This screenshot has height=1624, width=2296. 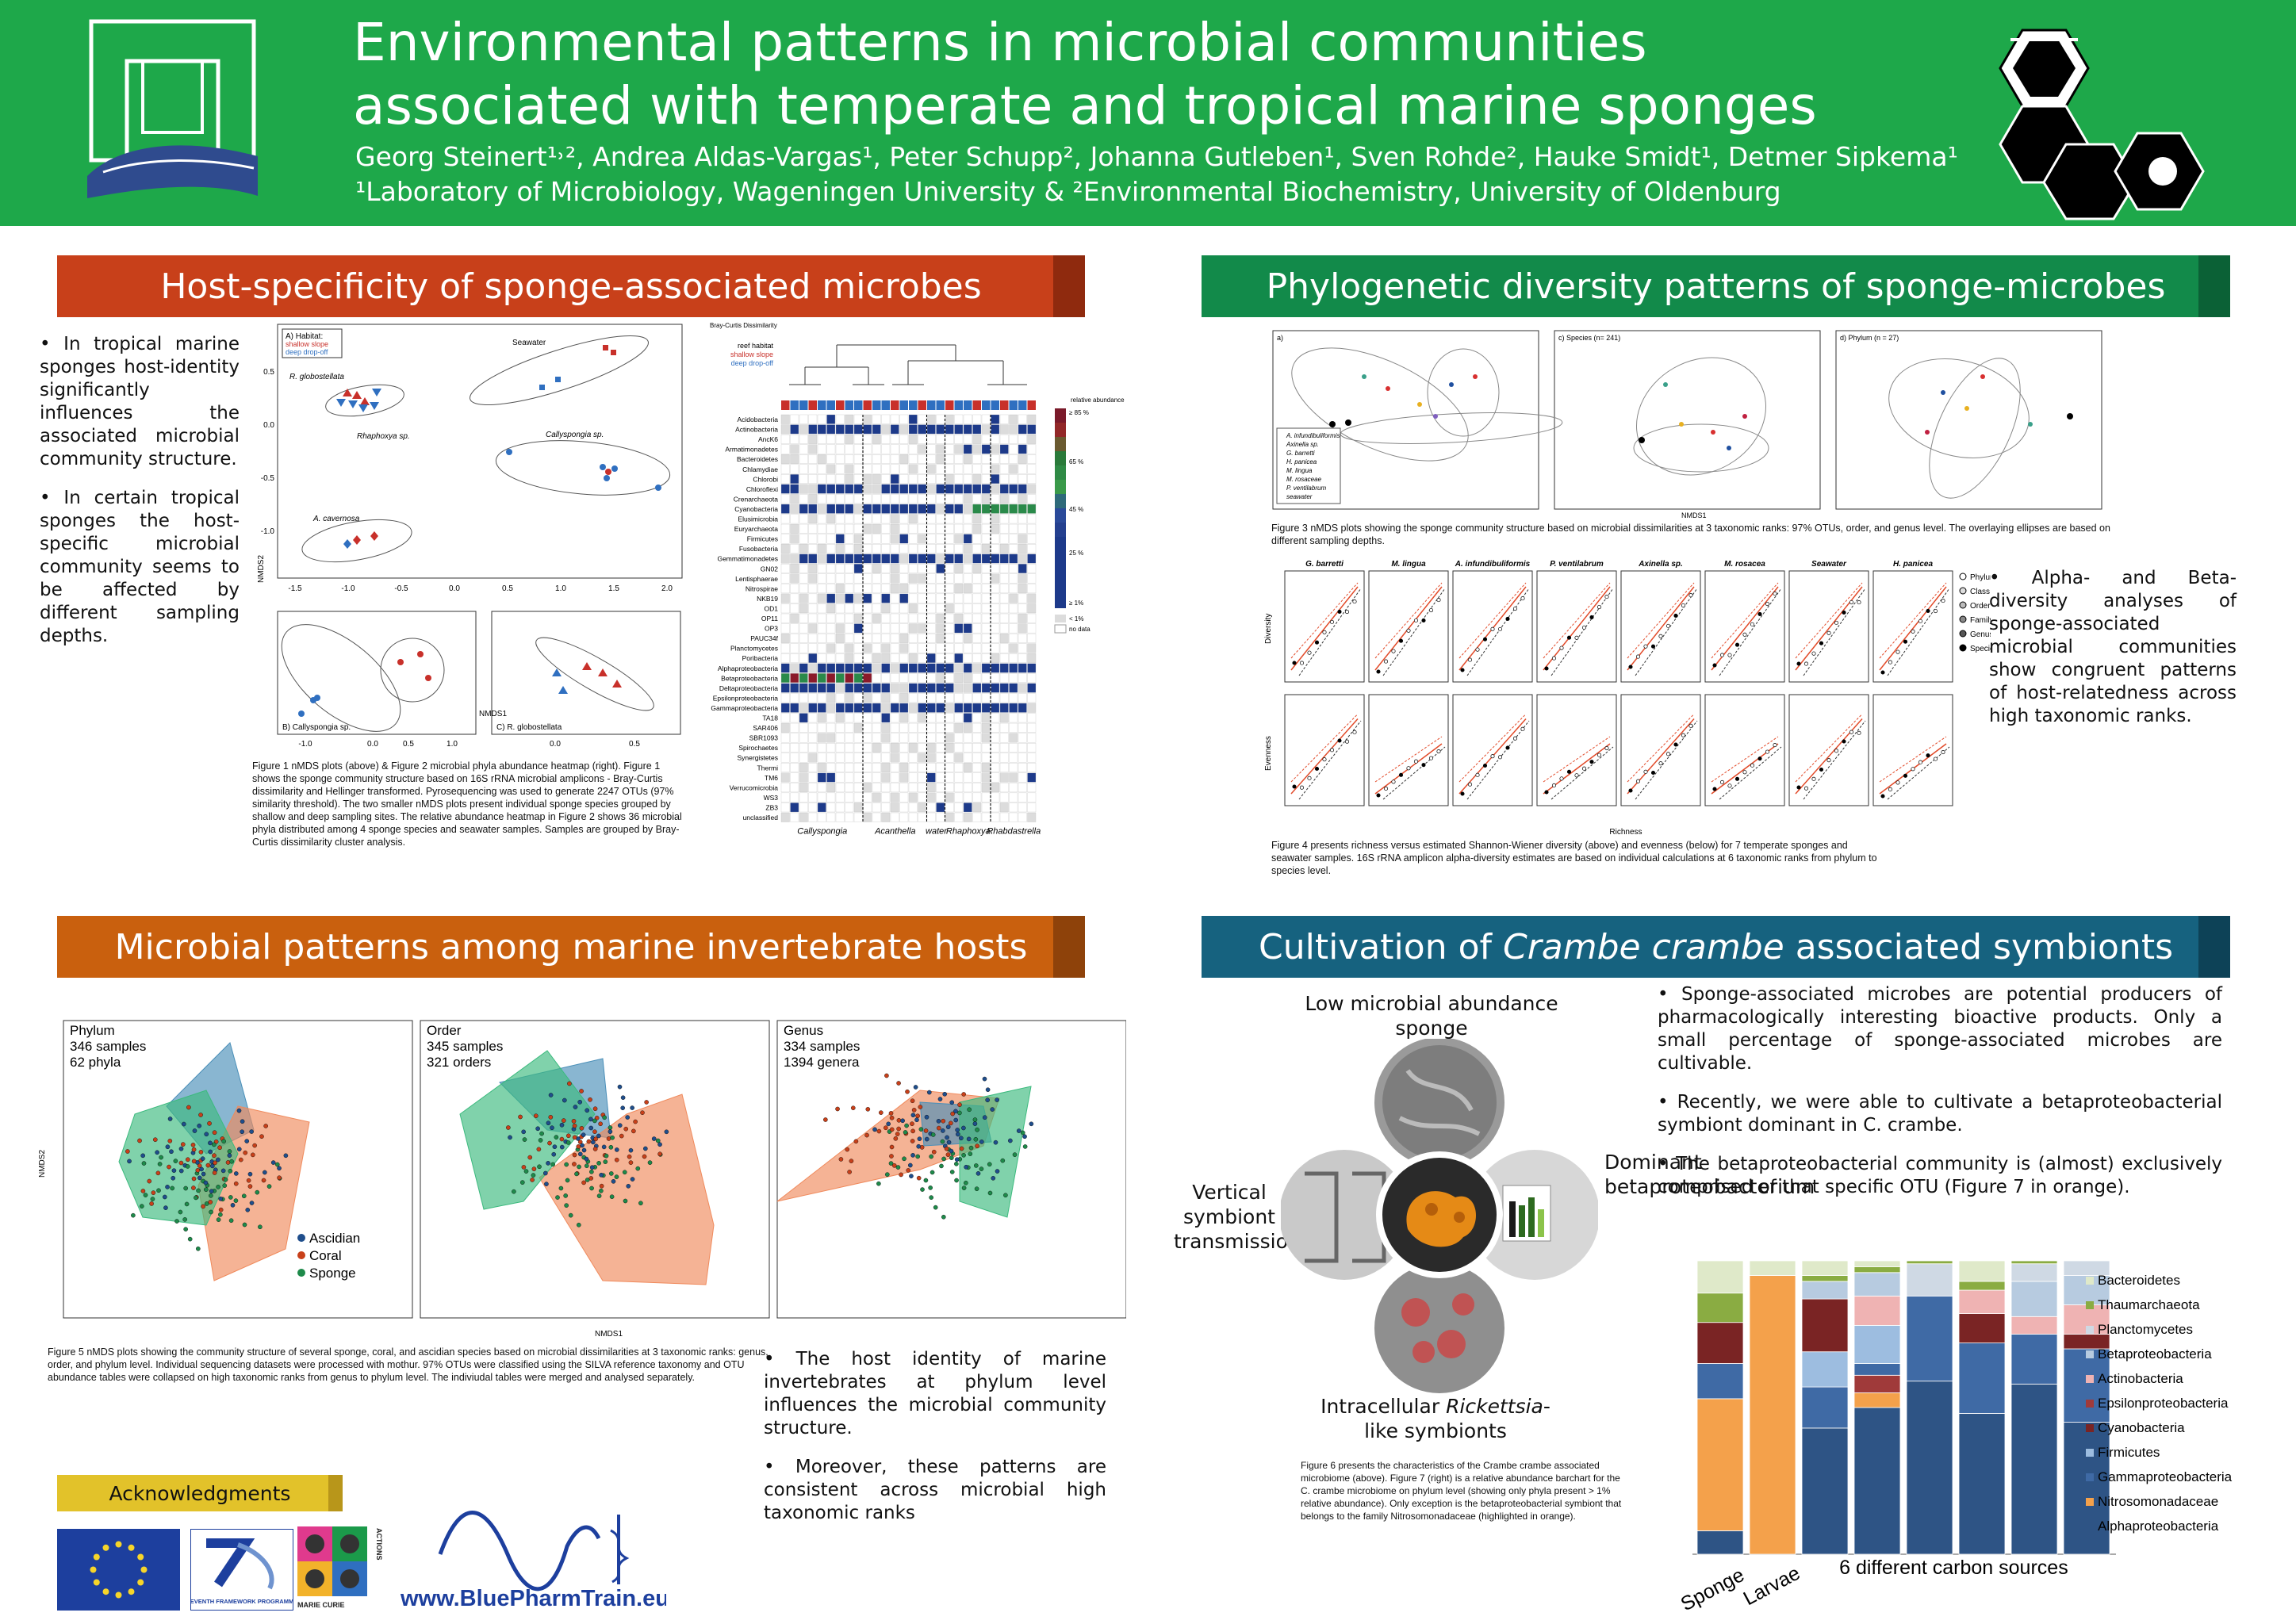 What do you see at coordinates (757, 459) in the screenshot?
I see `phylum-label: Bacteroidetes` at bounding box center [757, 459].